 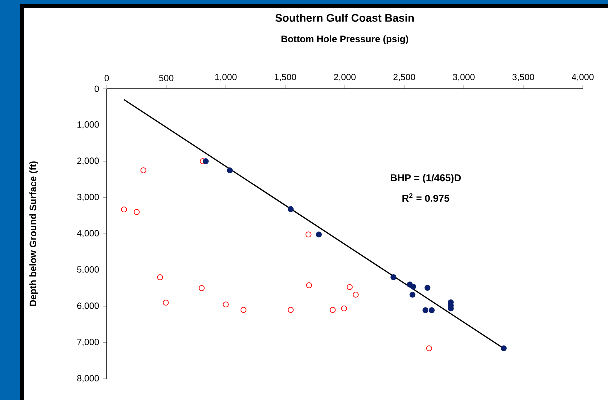 I want to click on x-tick-label: 2,500, so click(x=405, y=78).